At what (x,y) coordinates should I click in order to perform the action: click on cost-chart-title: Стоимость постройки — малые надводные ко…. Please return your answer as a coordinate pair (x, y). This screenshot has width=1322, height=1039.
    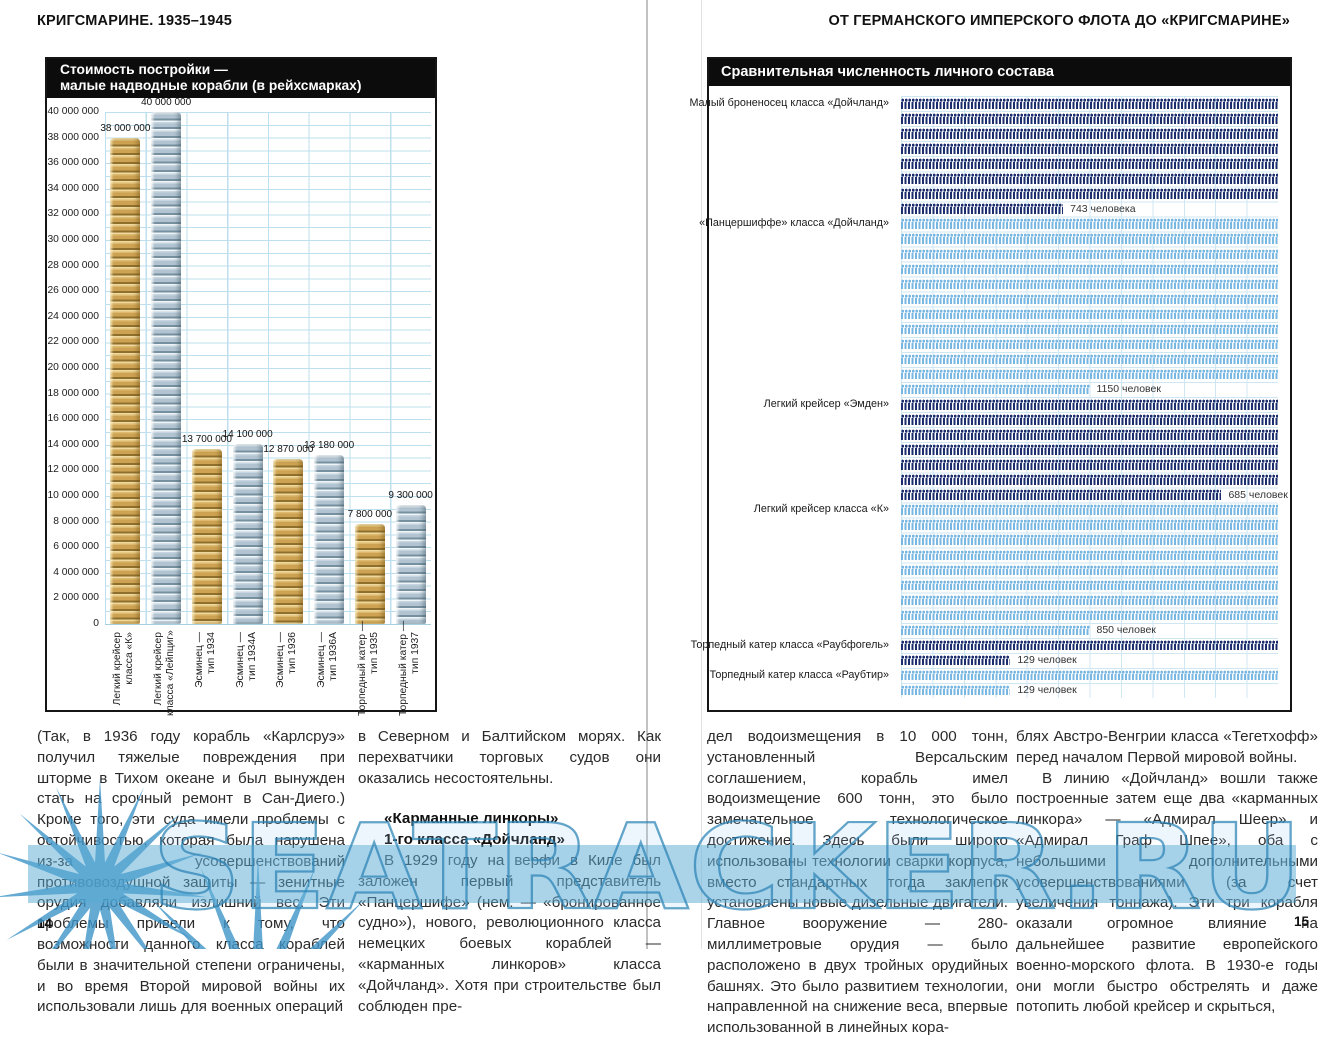
    Looking at the image, I should click on (241, 78).